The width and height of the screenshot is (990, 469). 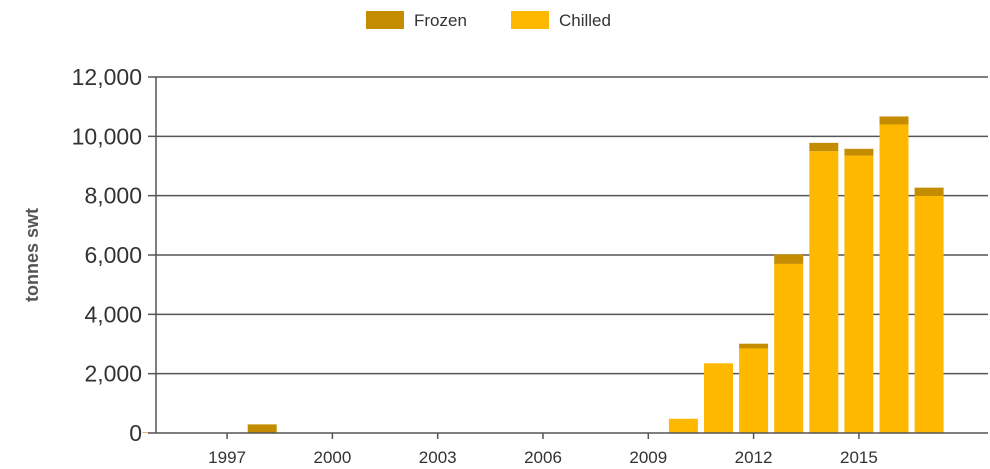 I want to click on bar-chilled-2012, so click(x=754, y=390).